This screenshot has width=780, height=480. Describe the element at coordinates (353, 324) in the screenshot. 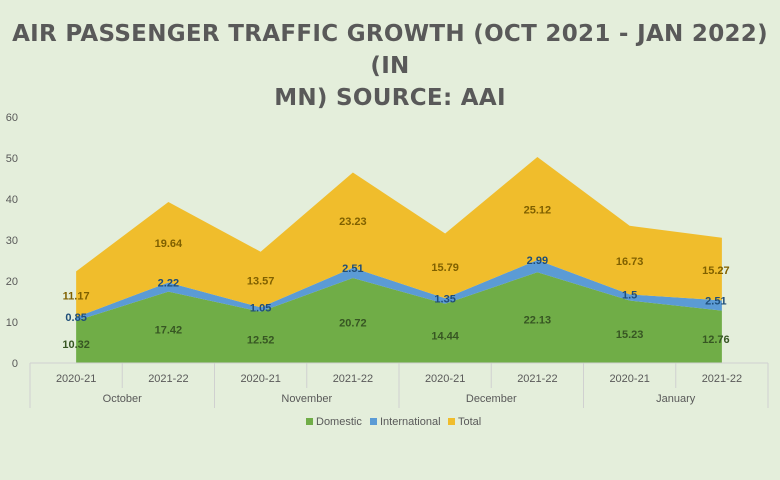

I see `data-label-domestic: 20.72` at that location.